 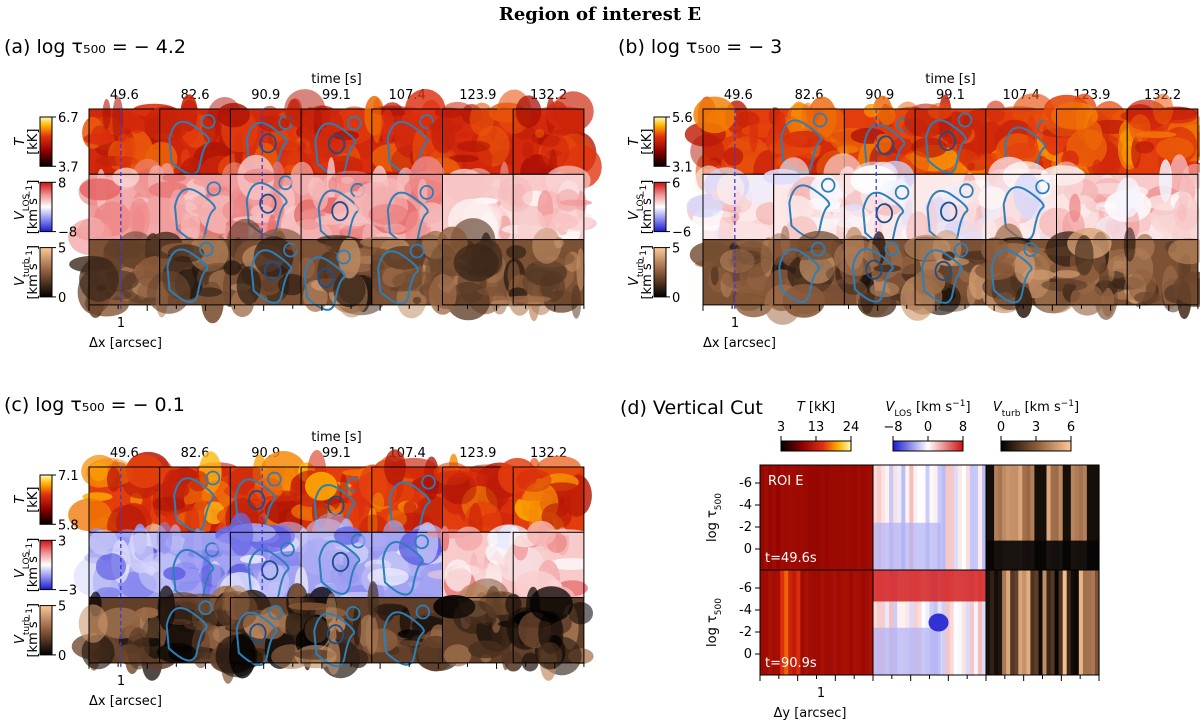 I want to click on colorbar-max-label: 6, so click(x=676, y=183).